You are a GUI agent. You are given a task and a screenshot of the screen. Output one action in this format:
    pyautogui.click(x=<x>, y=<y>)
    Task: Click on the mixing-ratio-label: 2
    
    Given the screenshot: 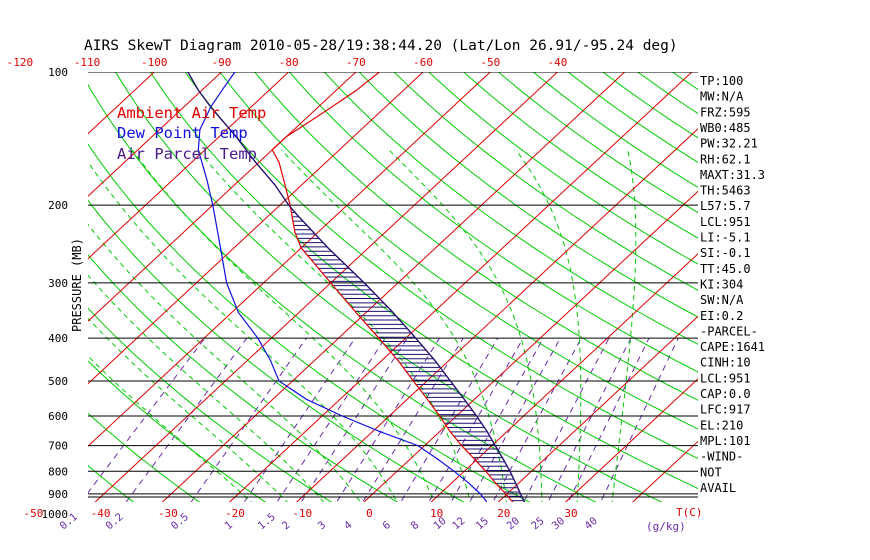 What is the action you would take?
    pyautogui.click(x=286, y=525)
    